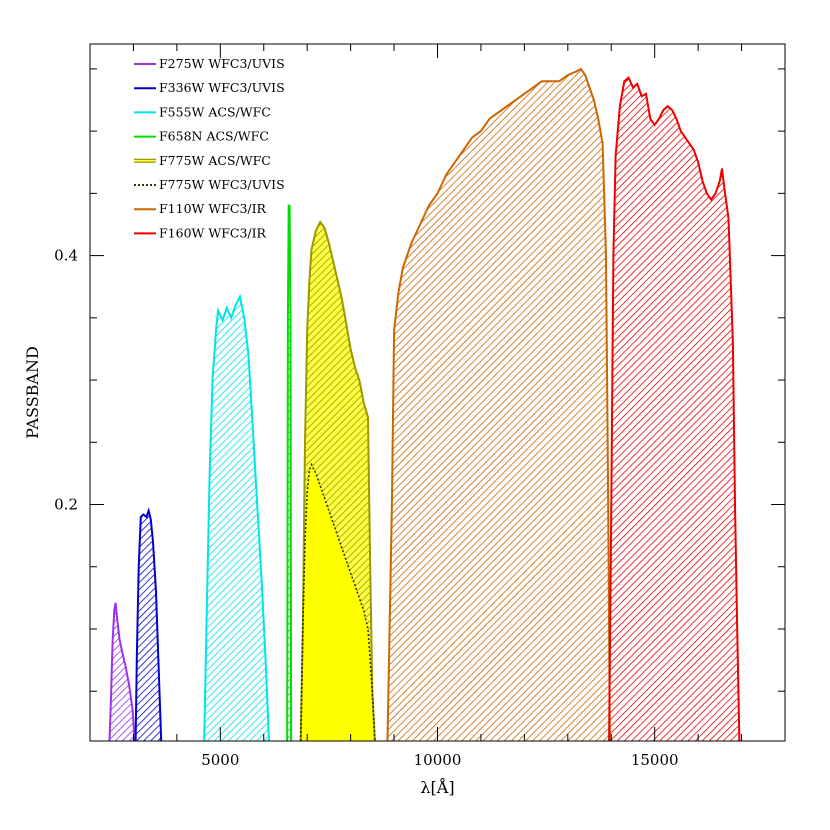 This screenshot has width=830, height=830. I want to click on series-fill-f160w-wfc3-ir, so click(674, 409).